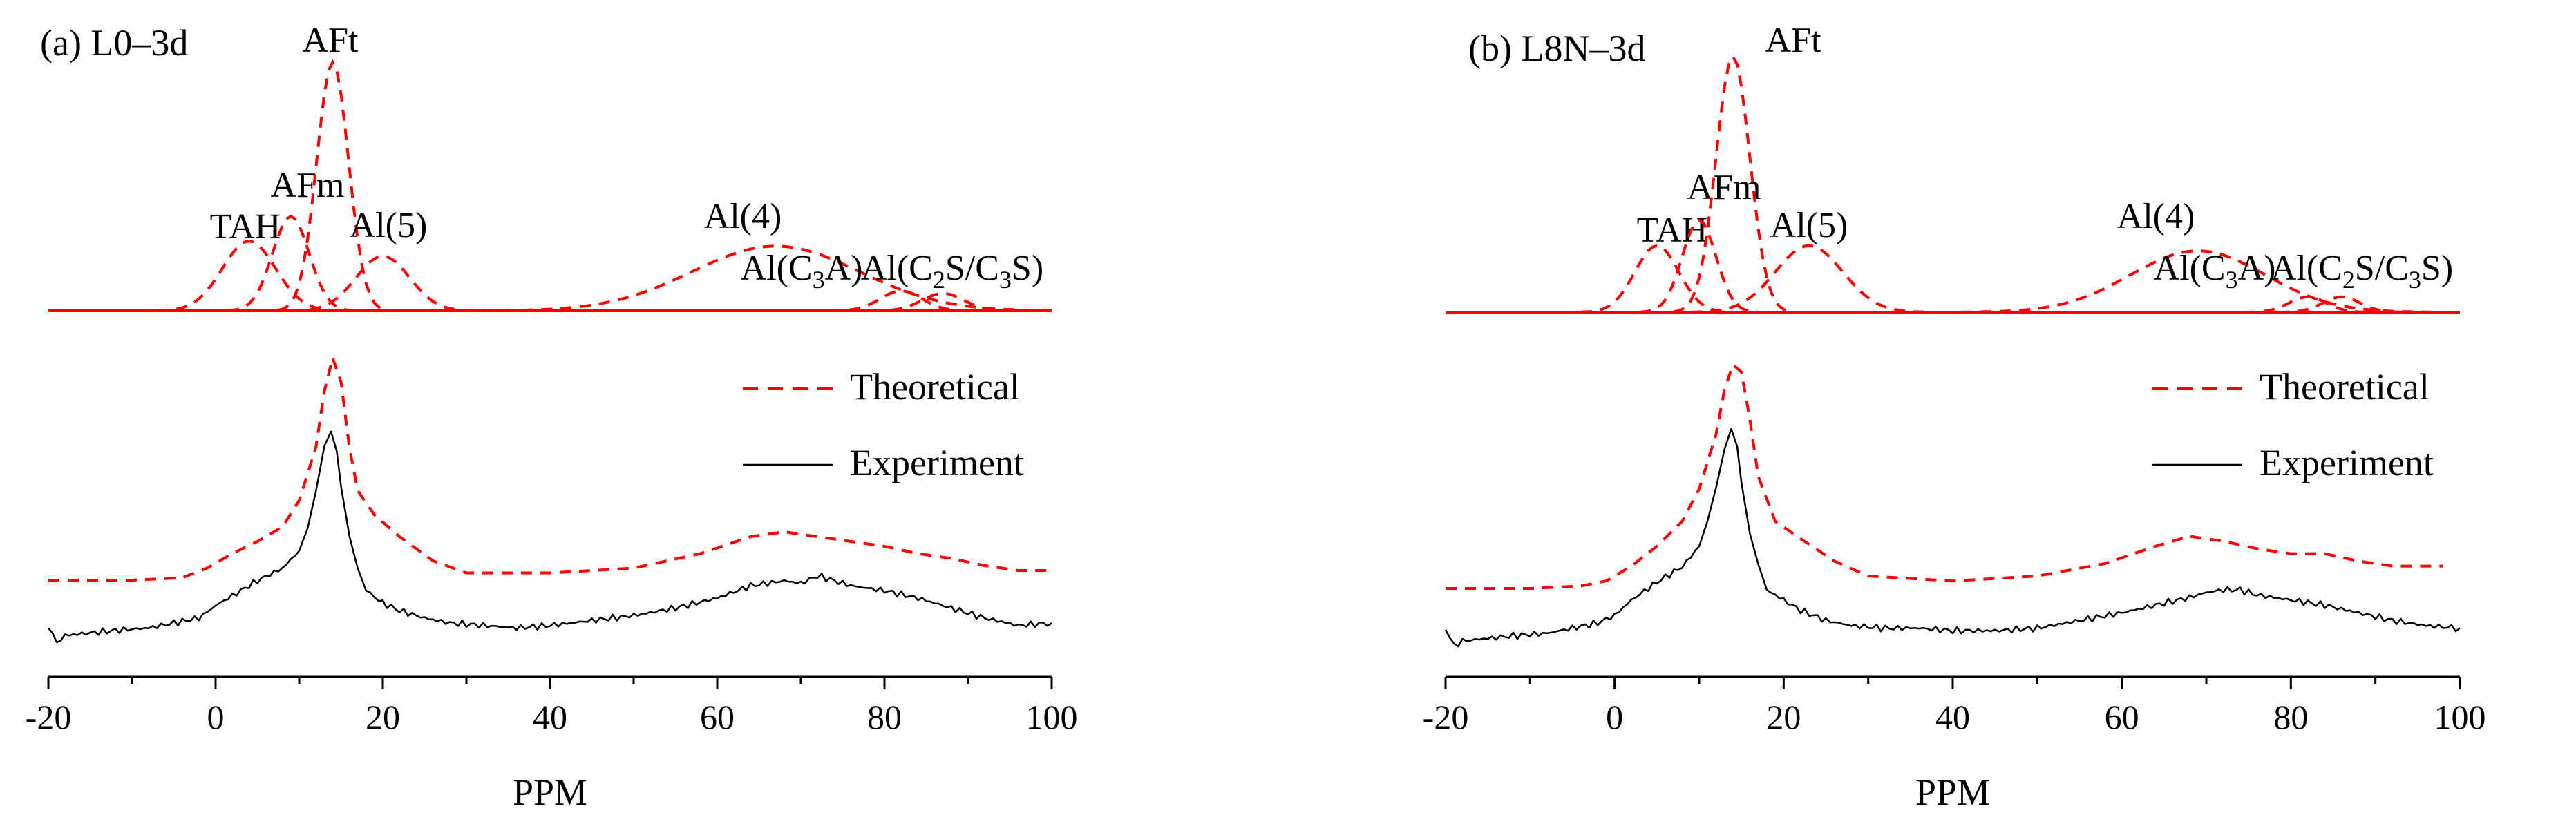 The image size is (2576, 835). What do you see at coordinates (1556, 49) in the screenshot?
I see `panel-label: (b) L8N–3d` at bounding box center [1556, 49].